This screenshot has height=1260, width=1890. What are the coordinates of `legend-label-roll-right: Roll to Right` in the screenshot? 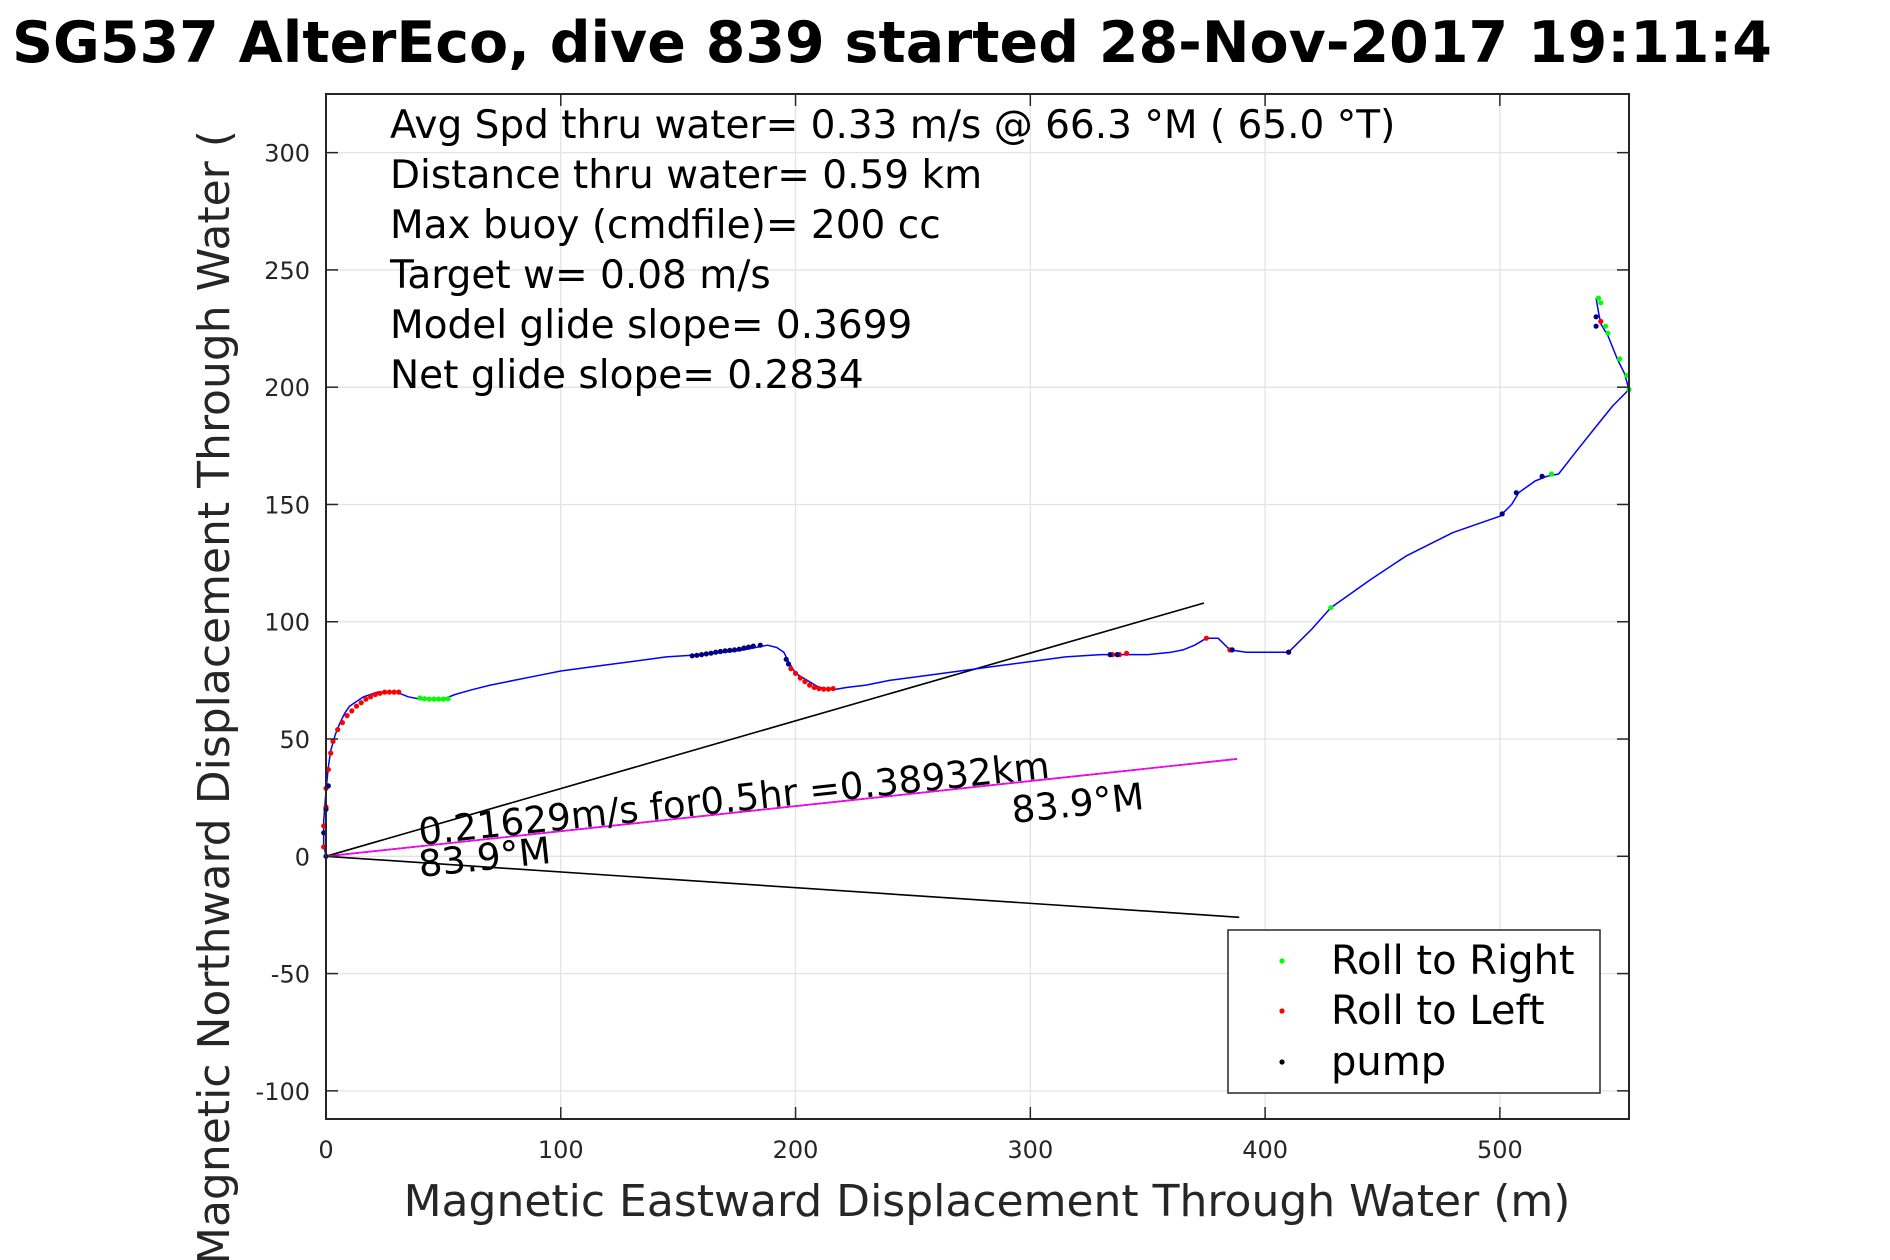 It's located at (1453, 961).